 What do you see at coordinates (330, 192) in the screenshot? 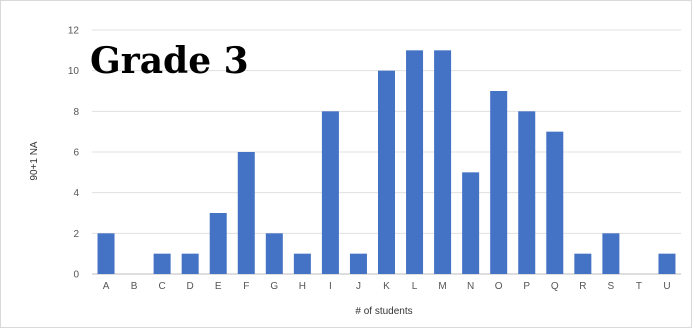
I see `bar-I` at bounding box center [330, 192].